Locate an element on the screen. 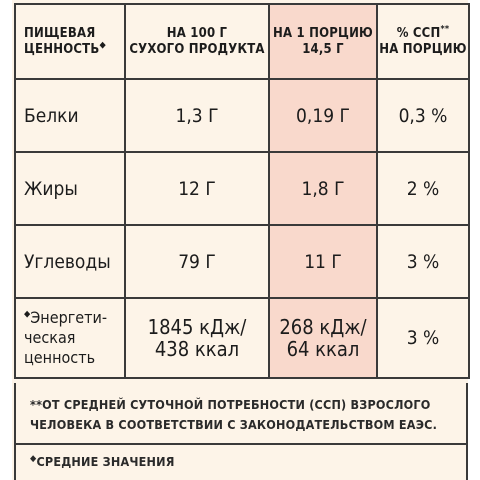 The width and height of the screenshot is (480, 480). row-percent: 3 % is located at coordinates (423, 261).